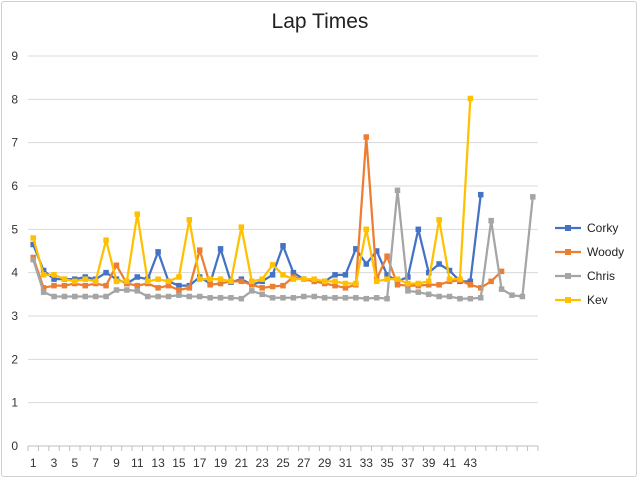 Image resolution: width=640 pixels, height=480 pixels. What do you see at coordinates (605, 252) in the screenshot?
I see `legend-label-woody: Woody` at bounding box center [605, 252].